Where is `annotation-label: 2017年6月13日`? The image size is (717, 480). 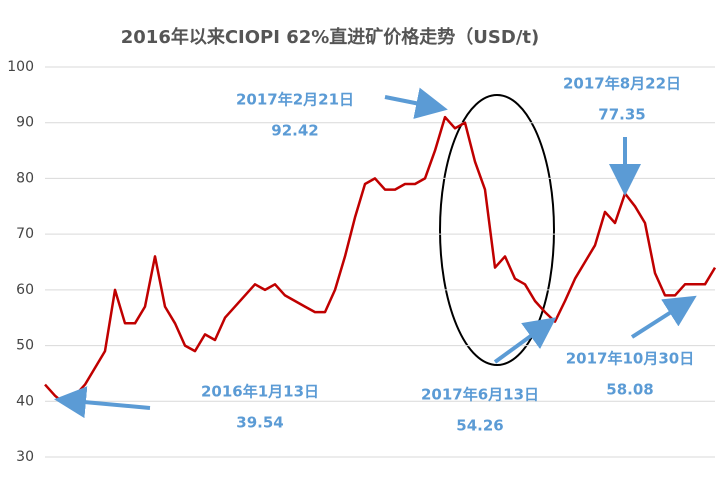 annotation-label: 2017年6月13日 is located at coordinates (480, 395).